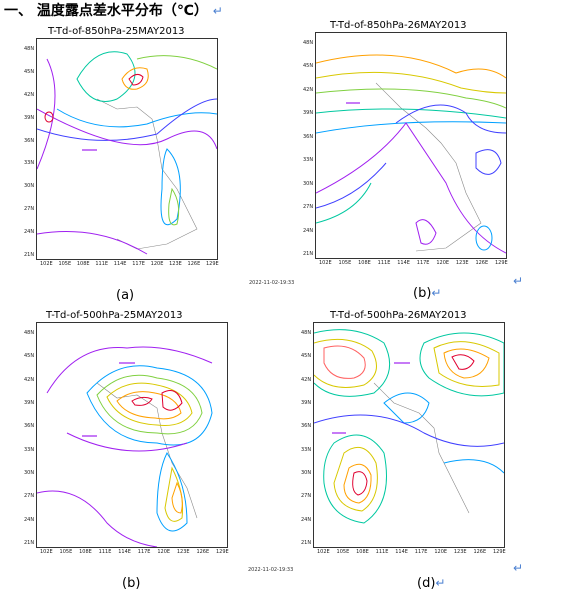 This screenshot has width=564, height=600. I want to click on panel-b-map, so click(411, 145).